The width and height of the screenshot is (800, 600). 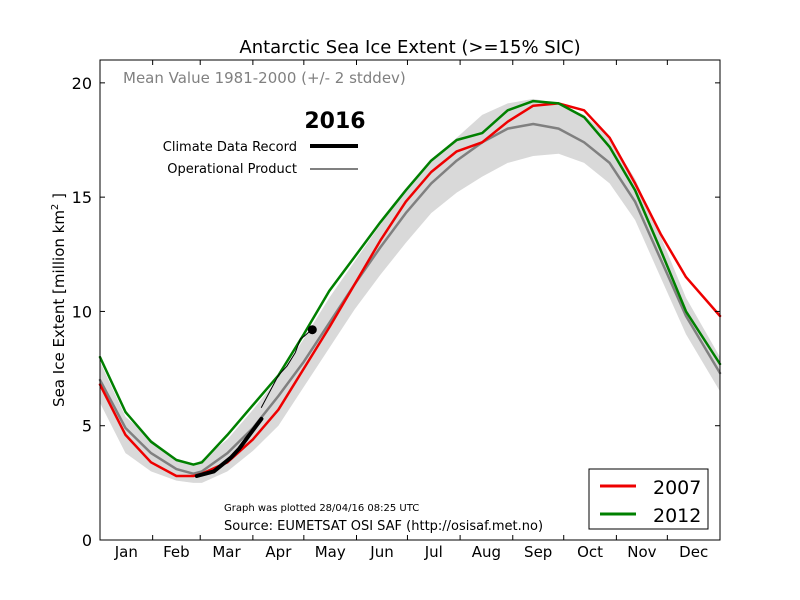 I want to click on latest-value-marker, so click(x=312, y=330).